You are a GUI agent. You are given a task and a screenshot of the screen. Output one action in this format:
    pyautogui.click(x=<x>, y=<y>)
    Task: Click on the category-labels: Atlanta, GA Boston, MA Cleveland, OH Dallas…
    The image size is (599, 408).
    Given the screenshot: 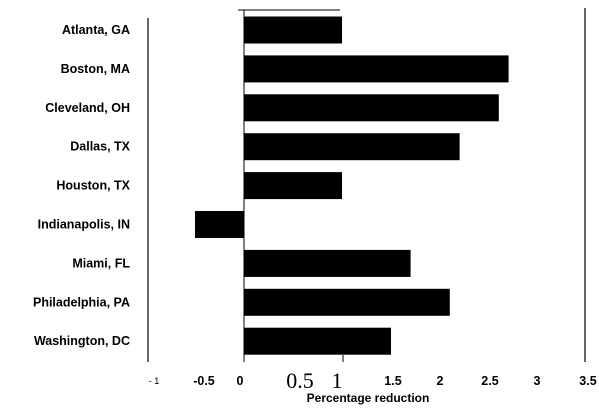 What is the action you would take?
    pyautogui.click(x=82, y=185)
    